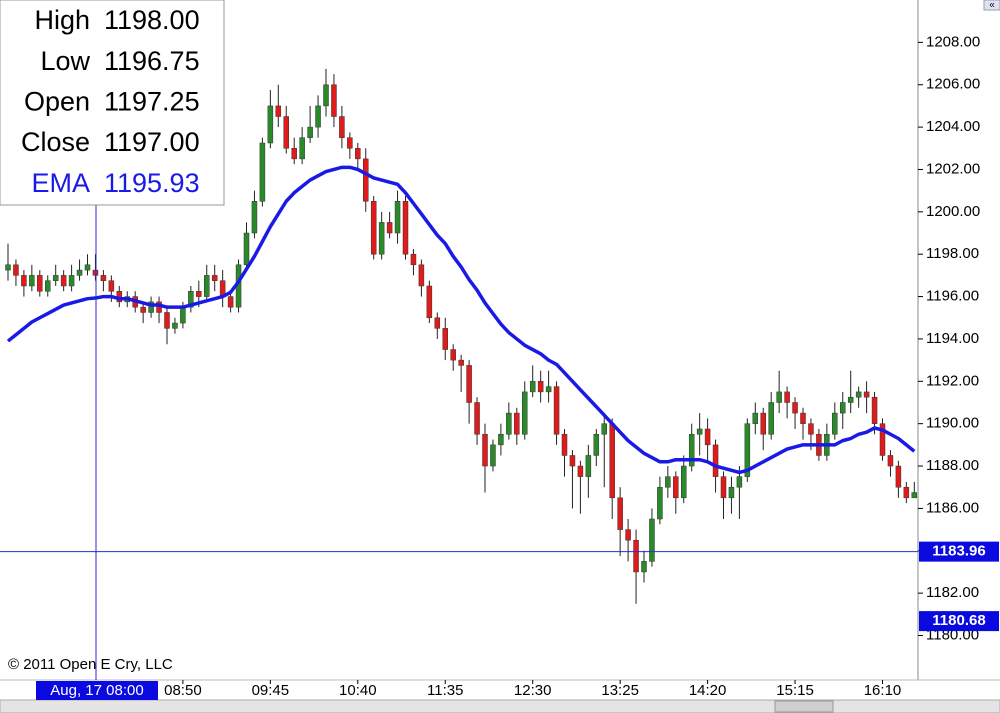  What do you see at coordinates (152, 61) in the screenshot?
I see `info-value: 1196.75` at bounding box center [152, 61].